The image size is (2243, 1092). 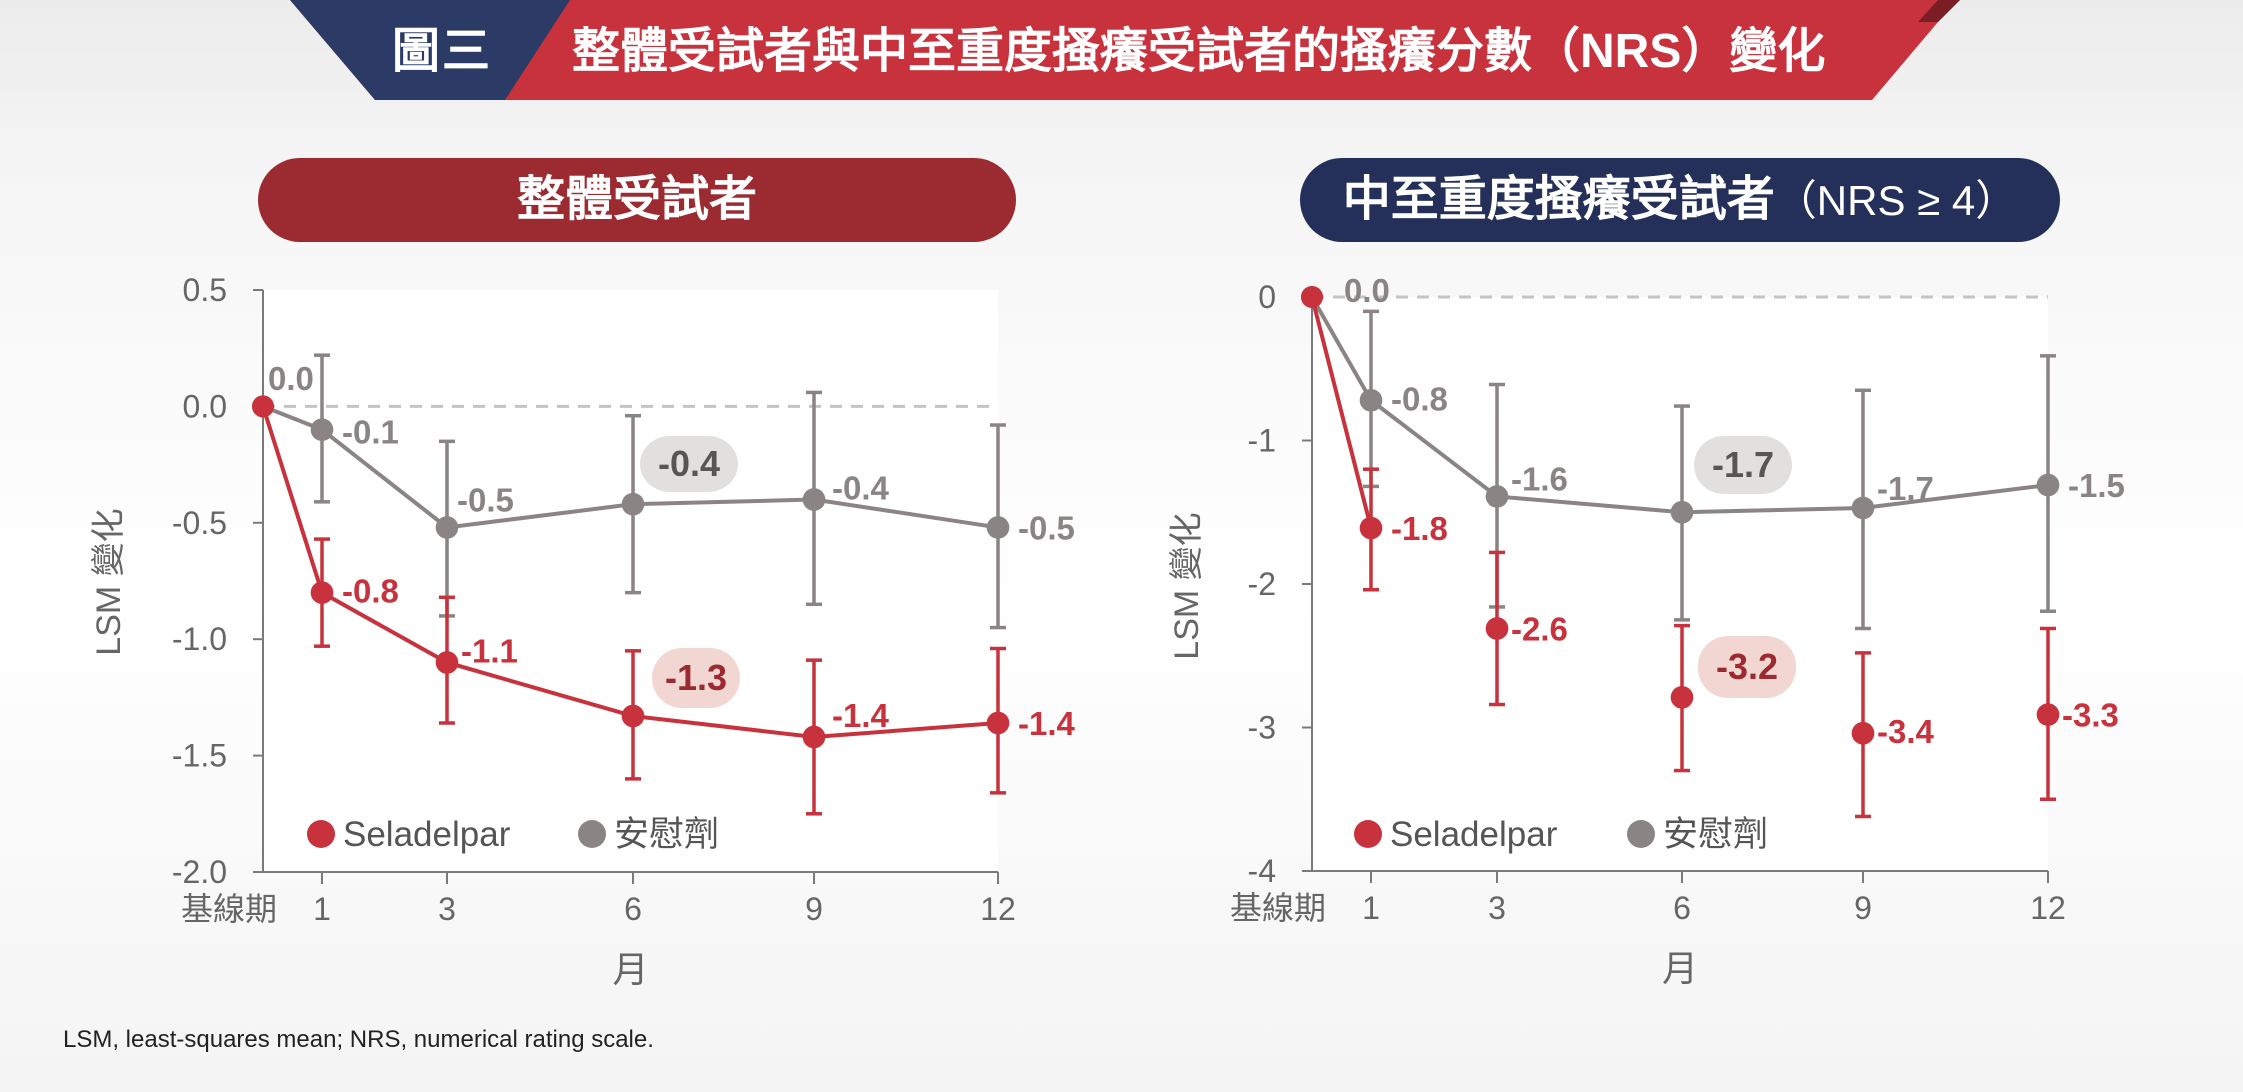 I want to click on banner-shape, so click(x=1125, y=50).